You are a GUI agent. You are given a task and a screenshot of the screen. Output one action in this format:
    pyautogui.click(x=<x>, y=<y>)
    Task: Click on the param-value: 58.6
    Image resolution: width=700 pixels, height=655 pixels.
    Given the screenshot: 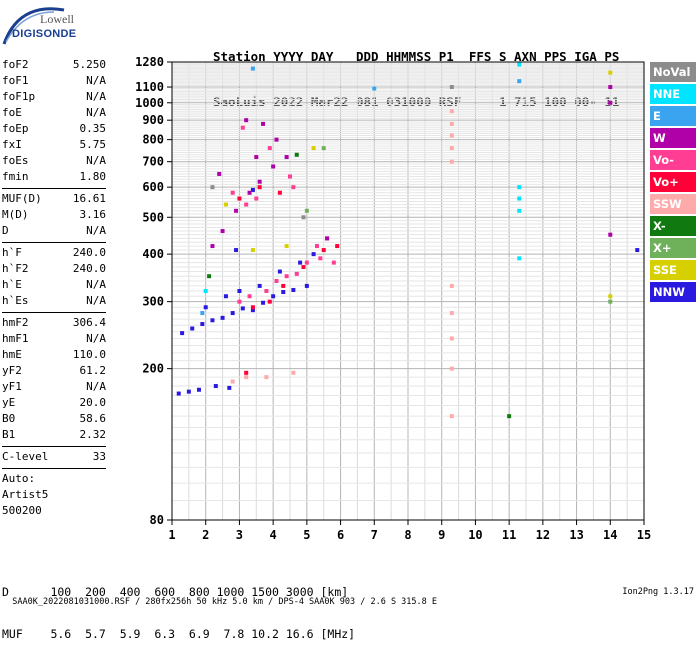 What is the action you would take?
    pyautogui.click(x=93, y=418)
    